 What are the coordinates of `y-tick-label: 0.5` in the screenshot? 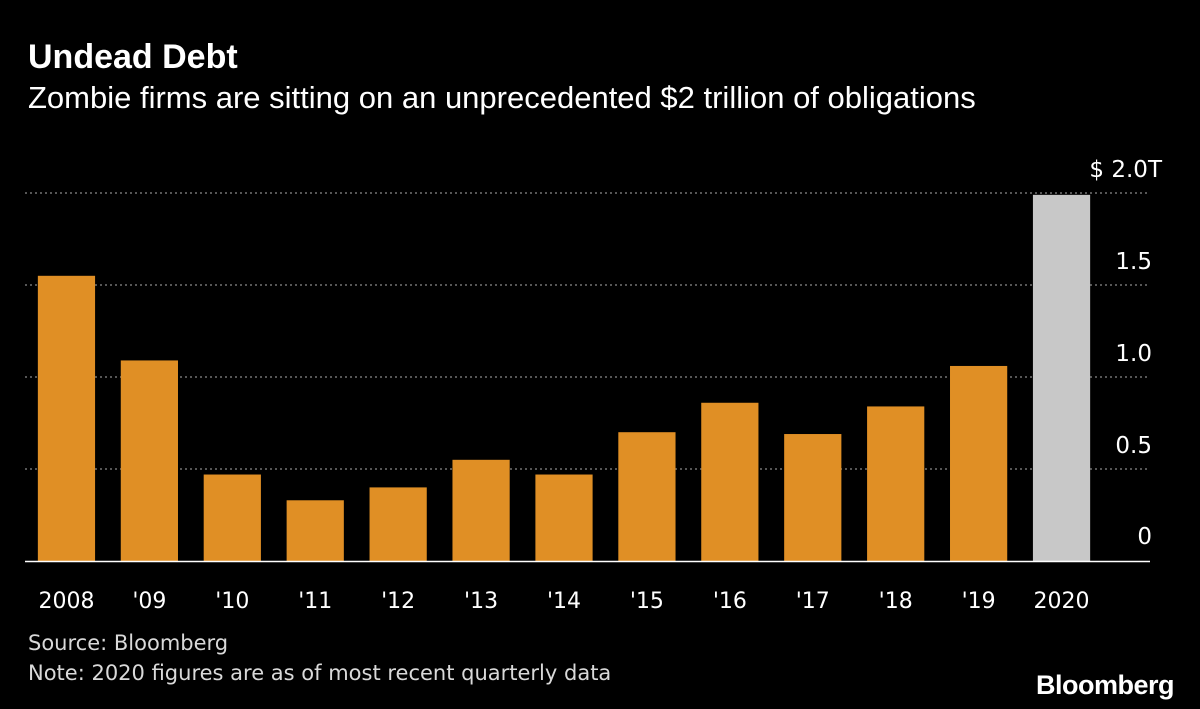 It's located at (1133, 446).